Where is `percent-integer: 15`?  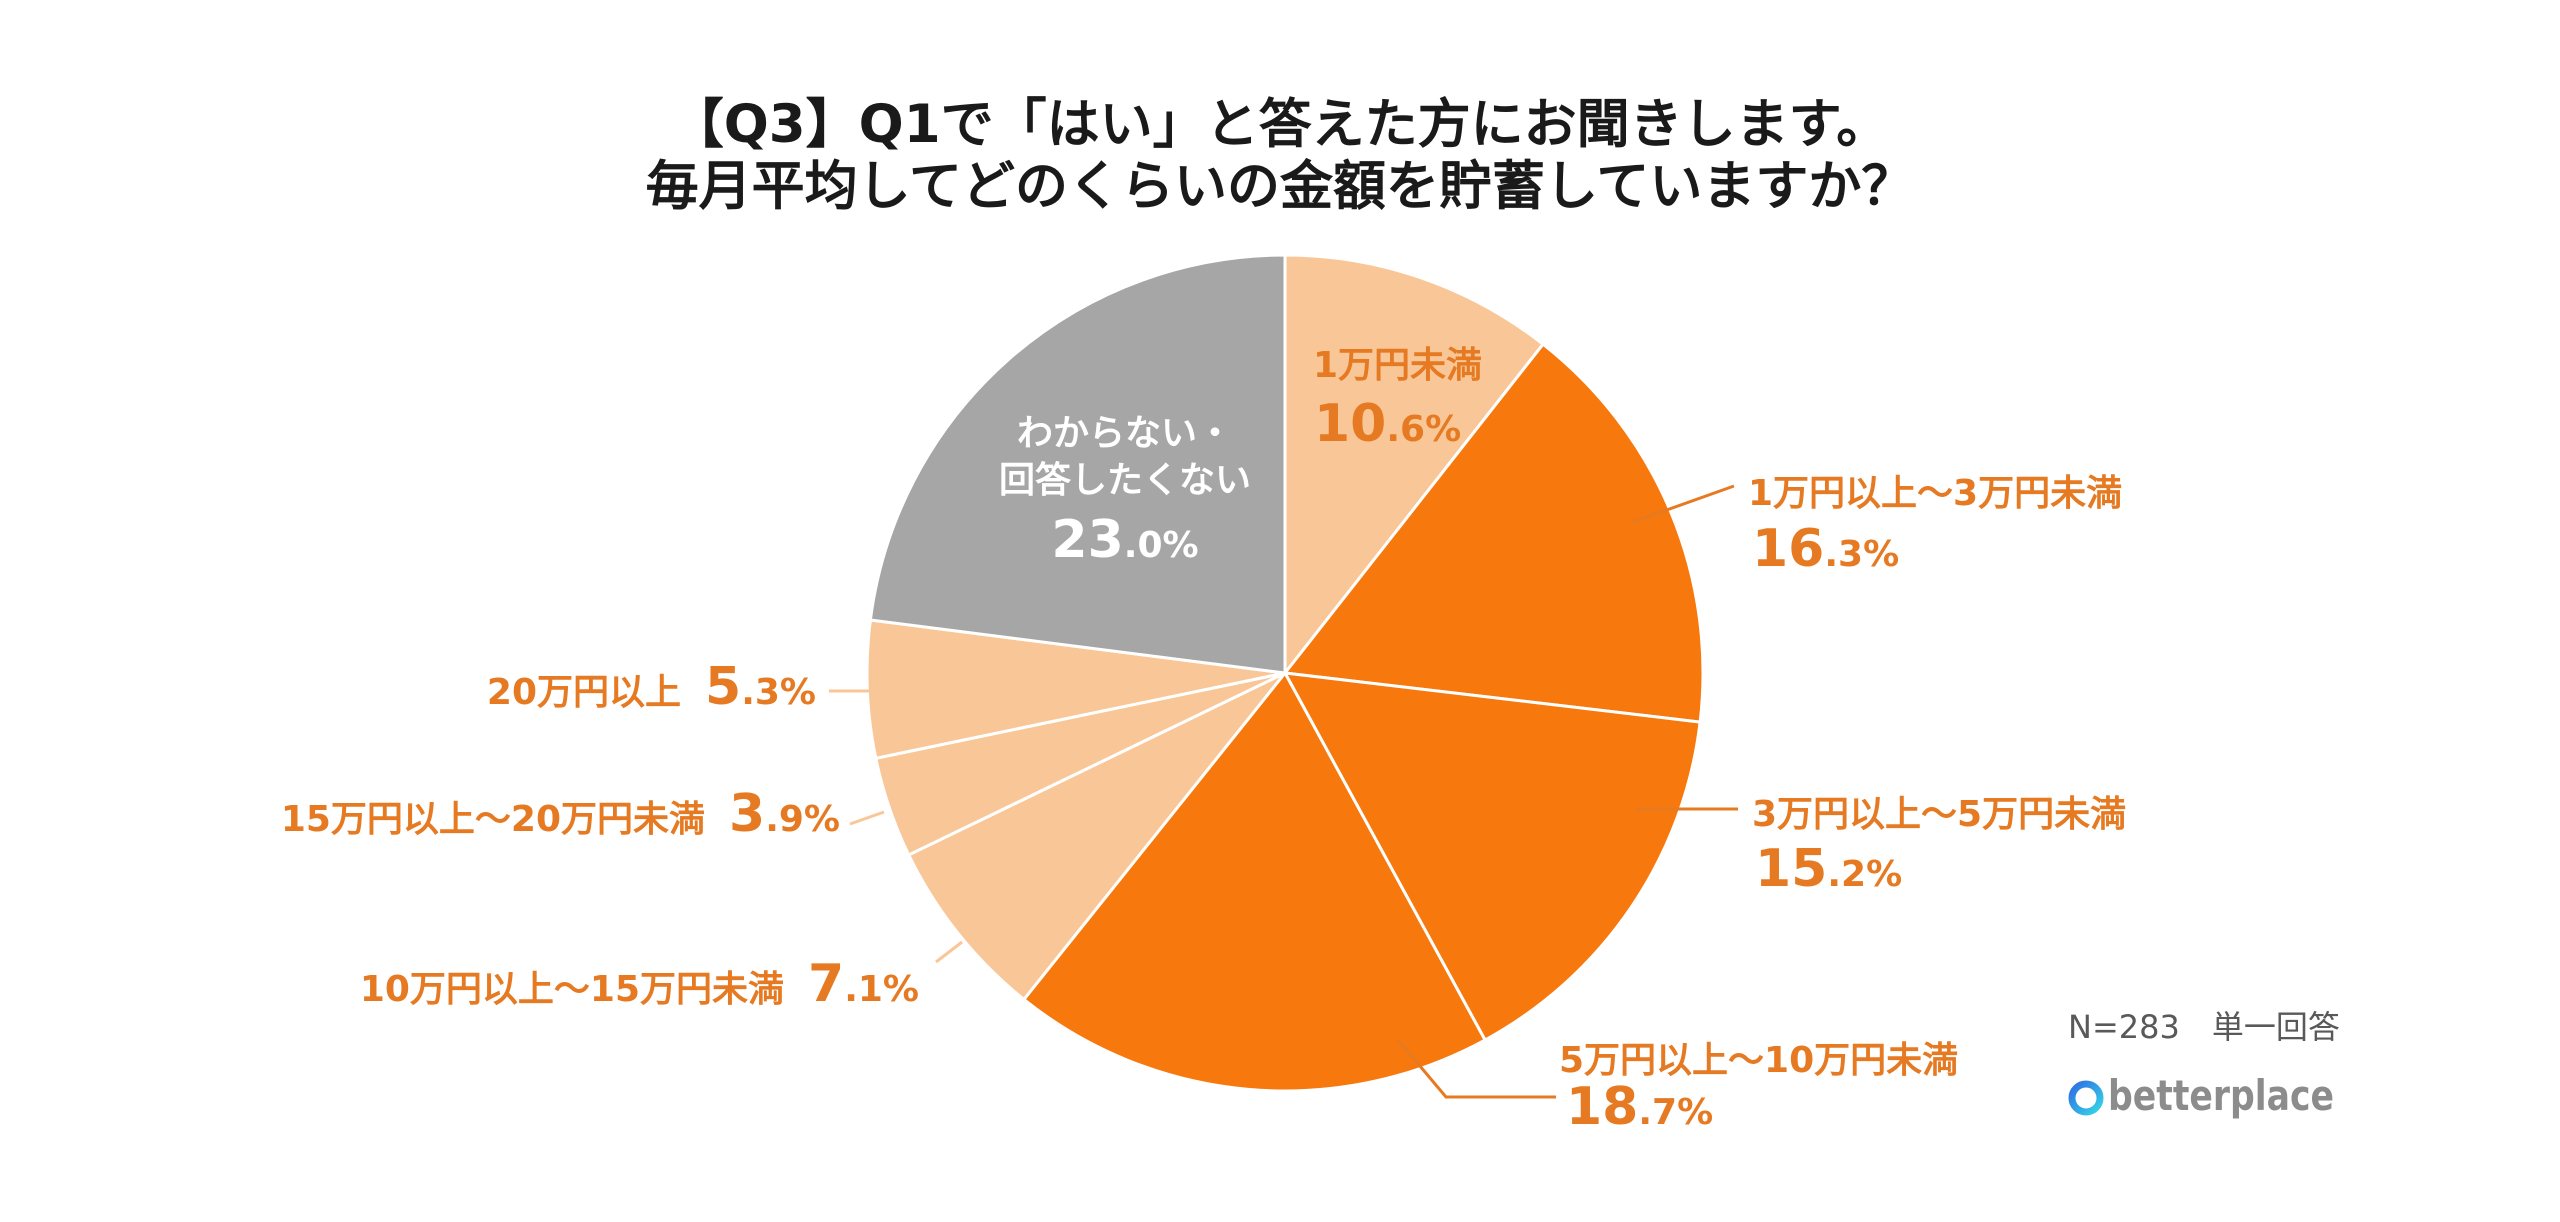
percent-integer: 15 is located at coordinates (1791, 869).